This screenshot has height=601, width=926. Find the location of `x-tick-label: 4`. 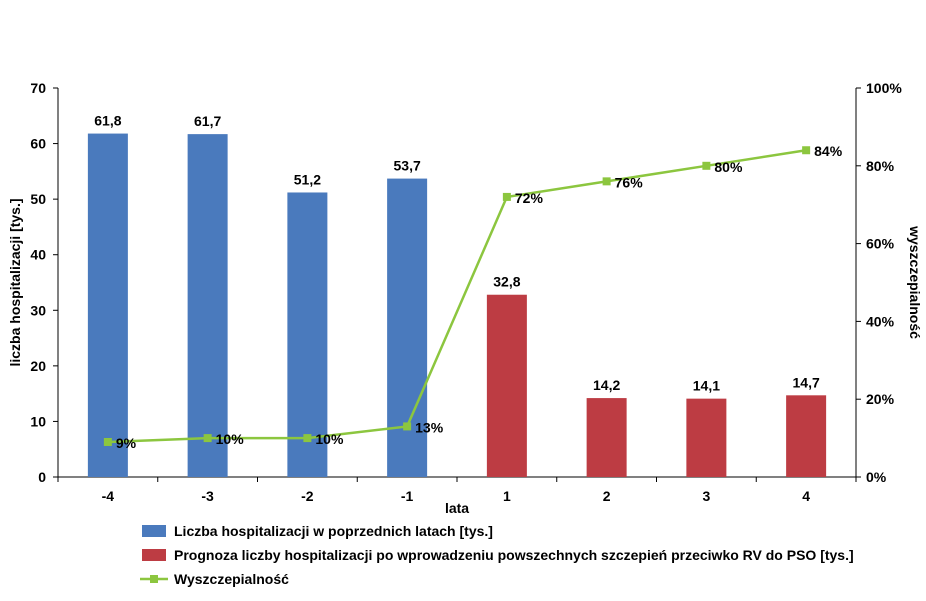

x-tick-label: 4 is located at coordinates (806, 496).